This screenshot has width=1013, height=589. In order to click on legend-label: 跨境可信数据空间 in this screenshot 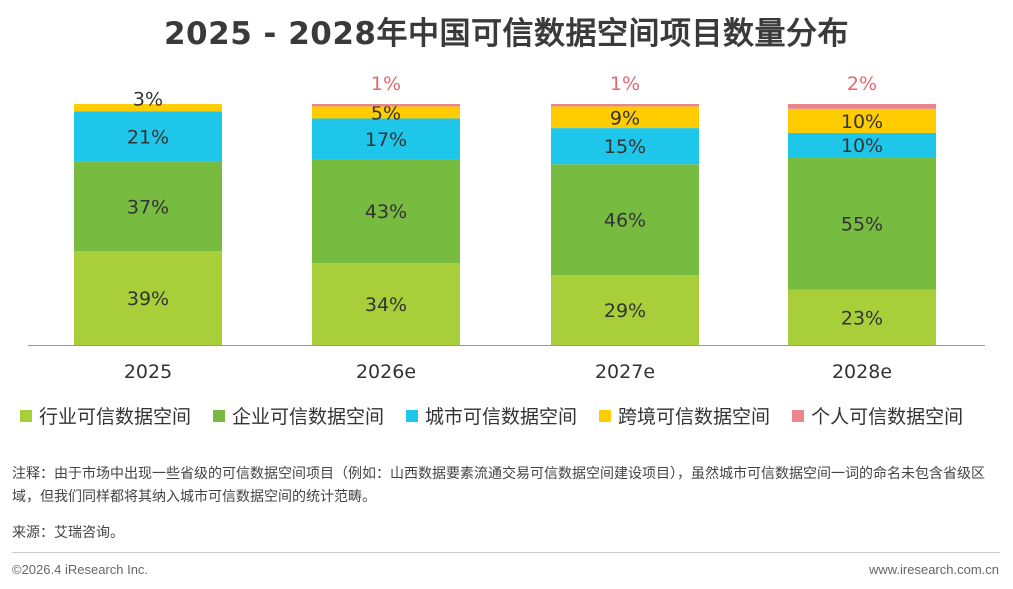, I will do `click(694, 417)`.